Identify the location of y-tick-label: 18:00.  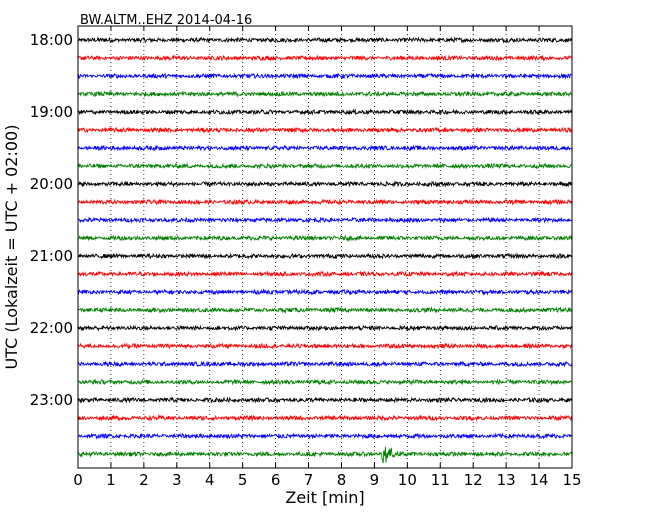
(51, 40).